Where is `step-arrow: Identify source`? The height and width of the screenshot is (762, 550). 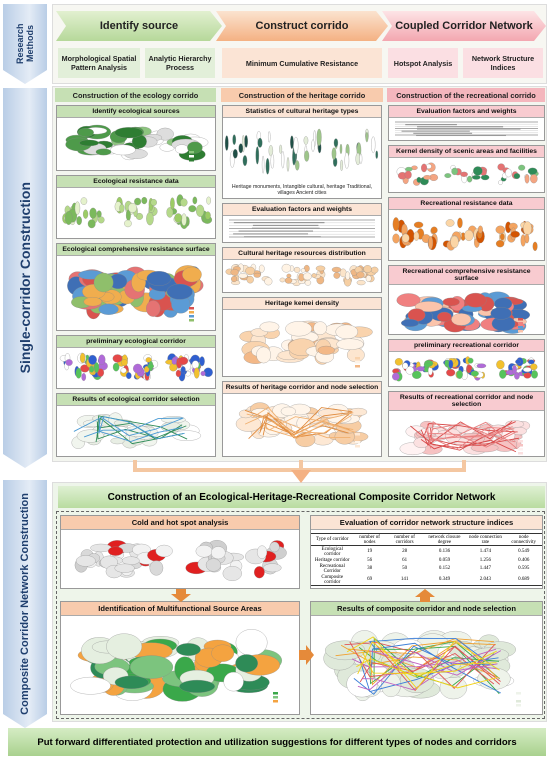
step-arrow: Identify source is located at coordinates (139, 26).